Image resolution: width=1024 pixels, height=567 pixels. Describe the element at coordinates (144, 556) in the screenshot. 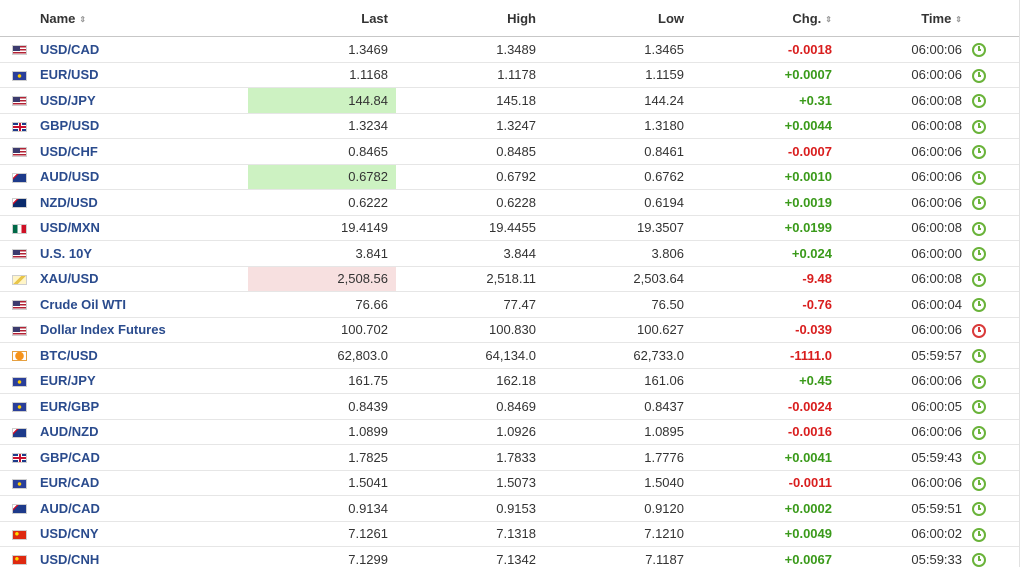

I see `instrument-name-link: USD/CNH` at that location.